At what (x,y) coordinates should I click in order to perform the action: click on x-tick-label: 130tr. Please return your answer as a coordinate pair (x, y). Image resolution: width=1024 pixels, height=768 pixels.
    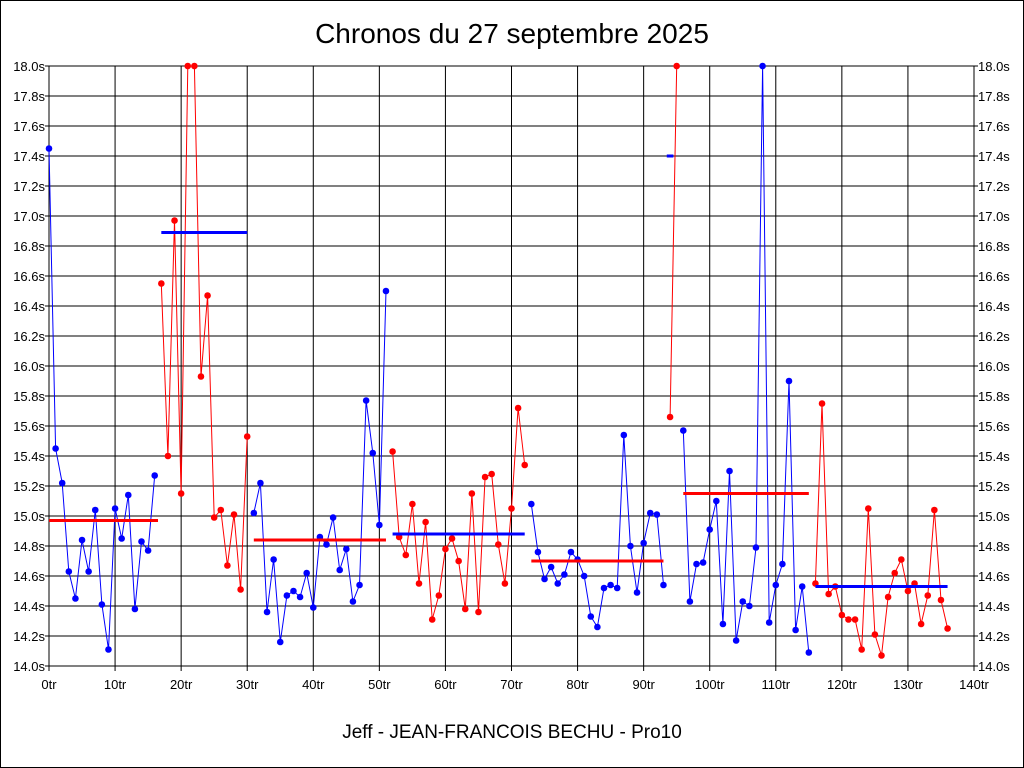
    Looking at the image, I should click on (908, 684).